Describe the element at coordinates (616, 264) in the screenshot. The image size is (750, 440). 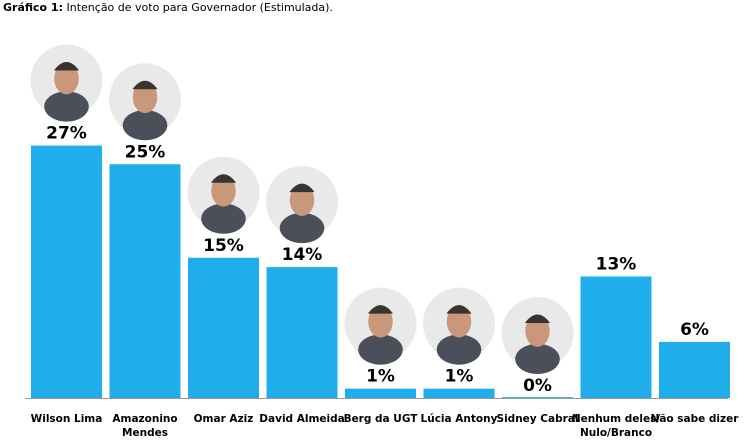
I see `data-label: 13%` at that location.